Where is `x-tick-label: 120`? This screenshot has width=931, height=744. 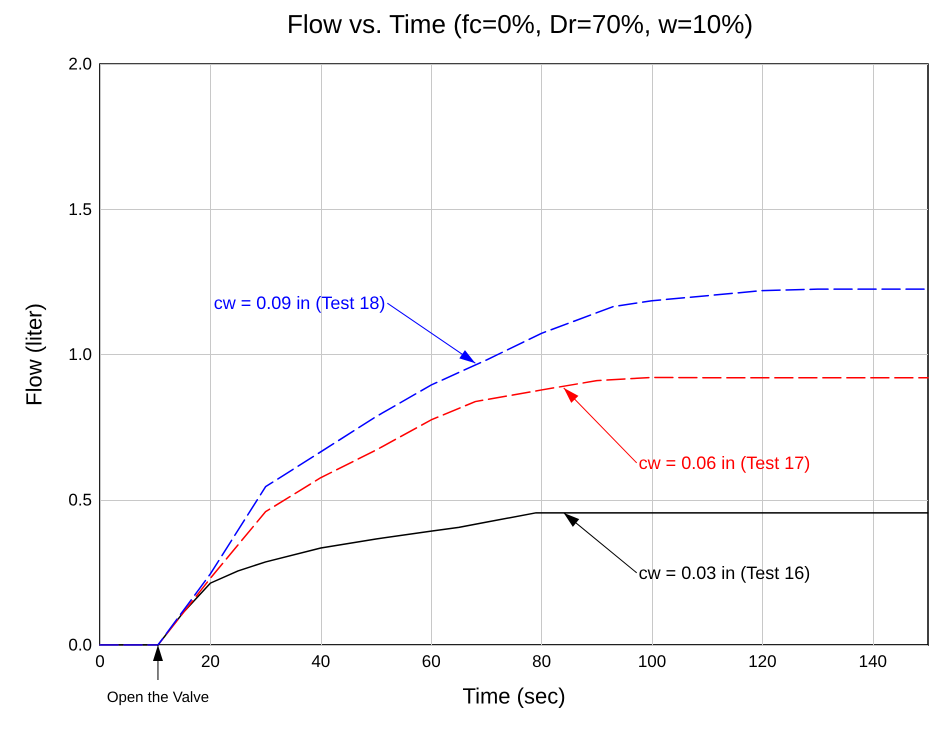
x-tick-label: 120 is located at coordinates (762, 661).